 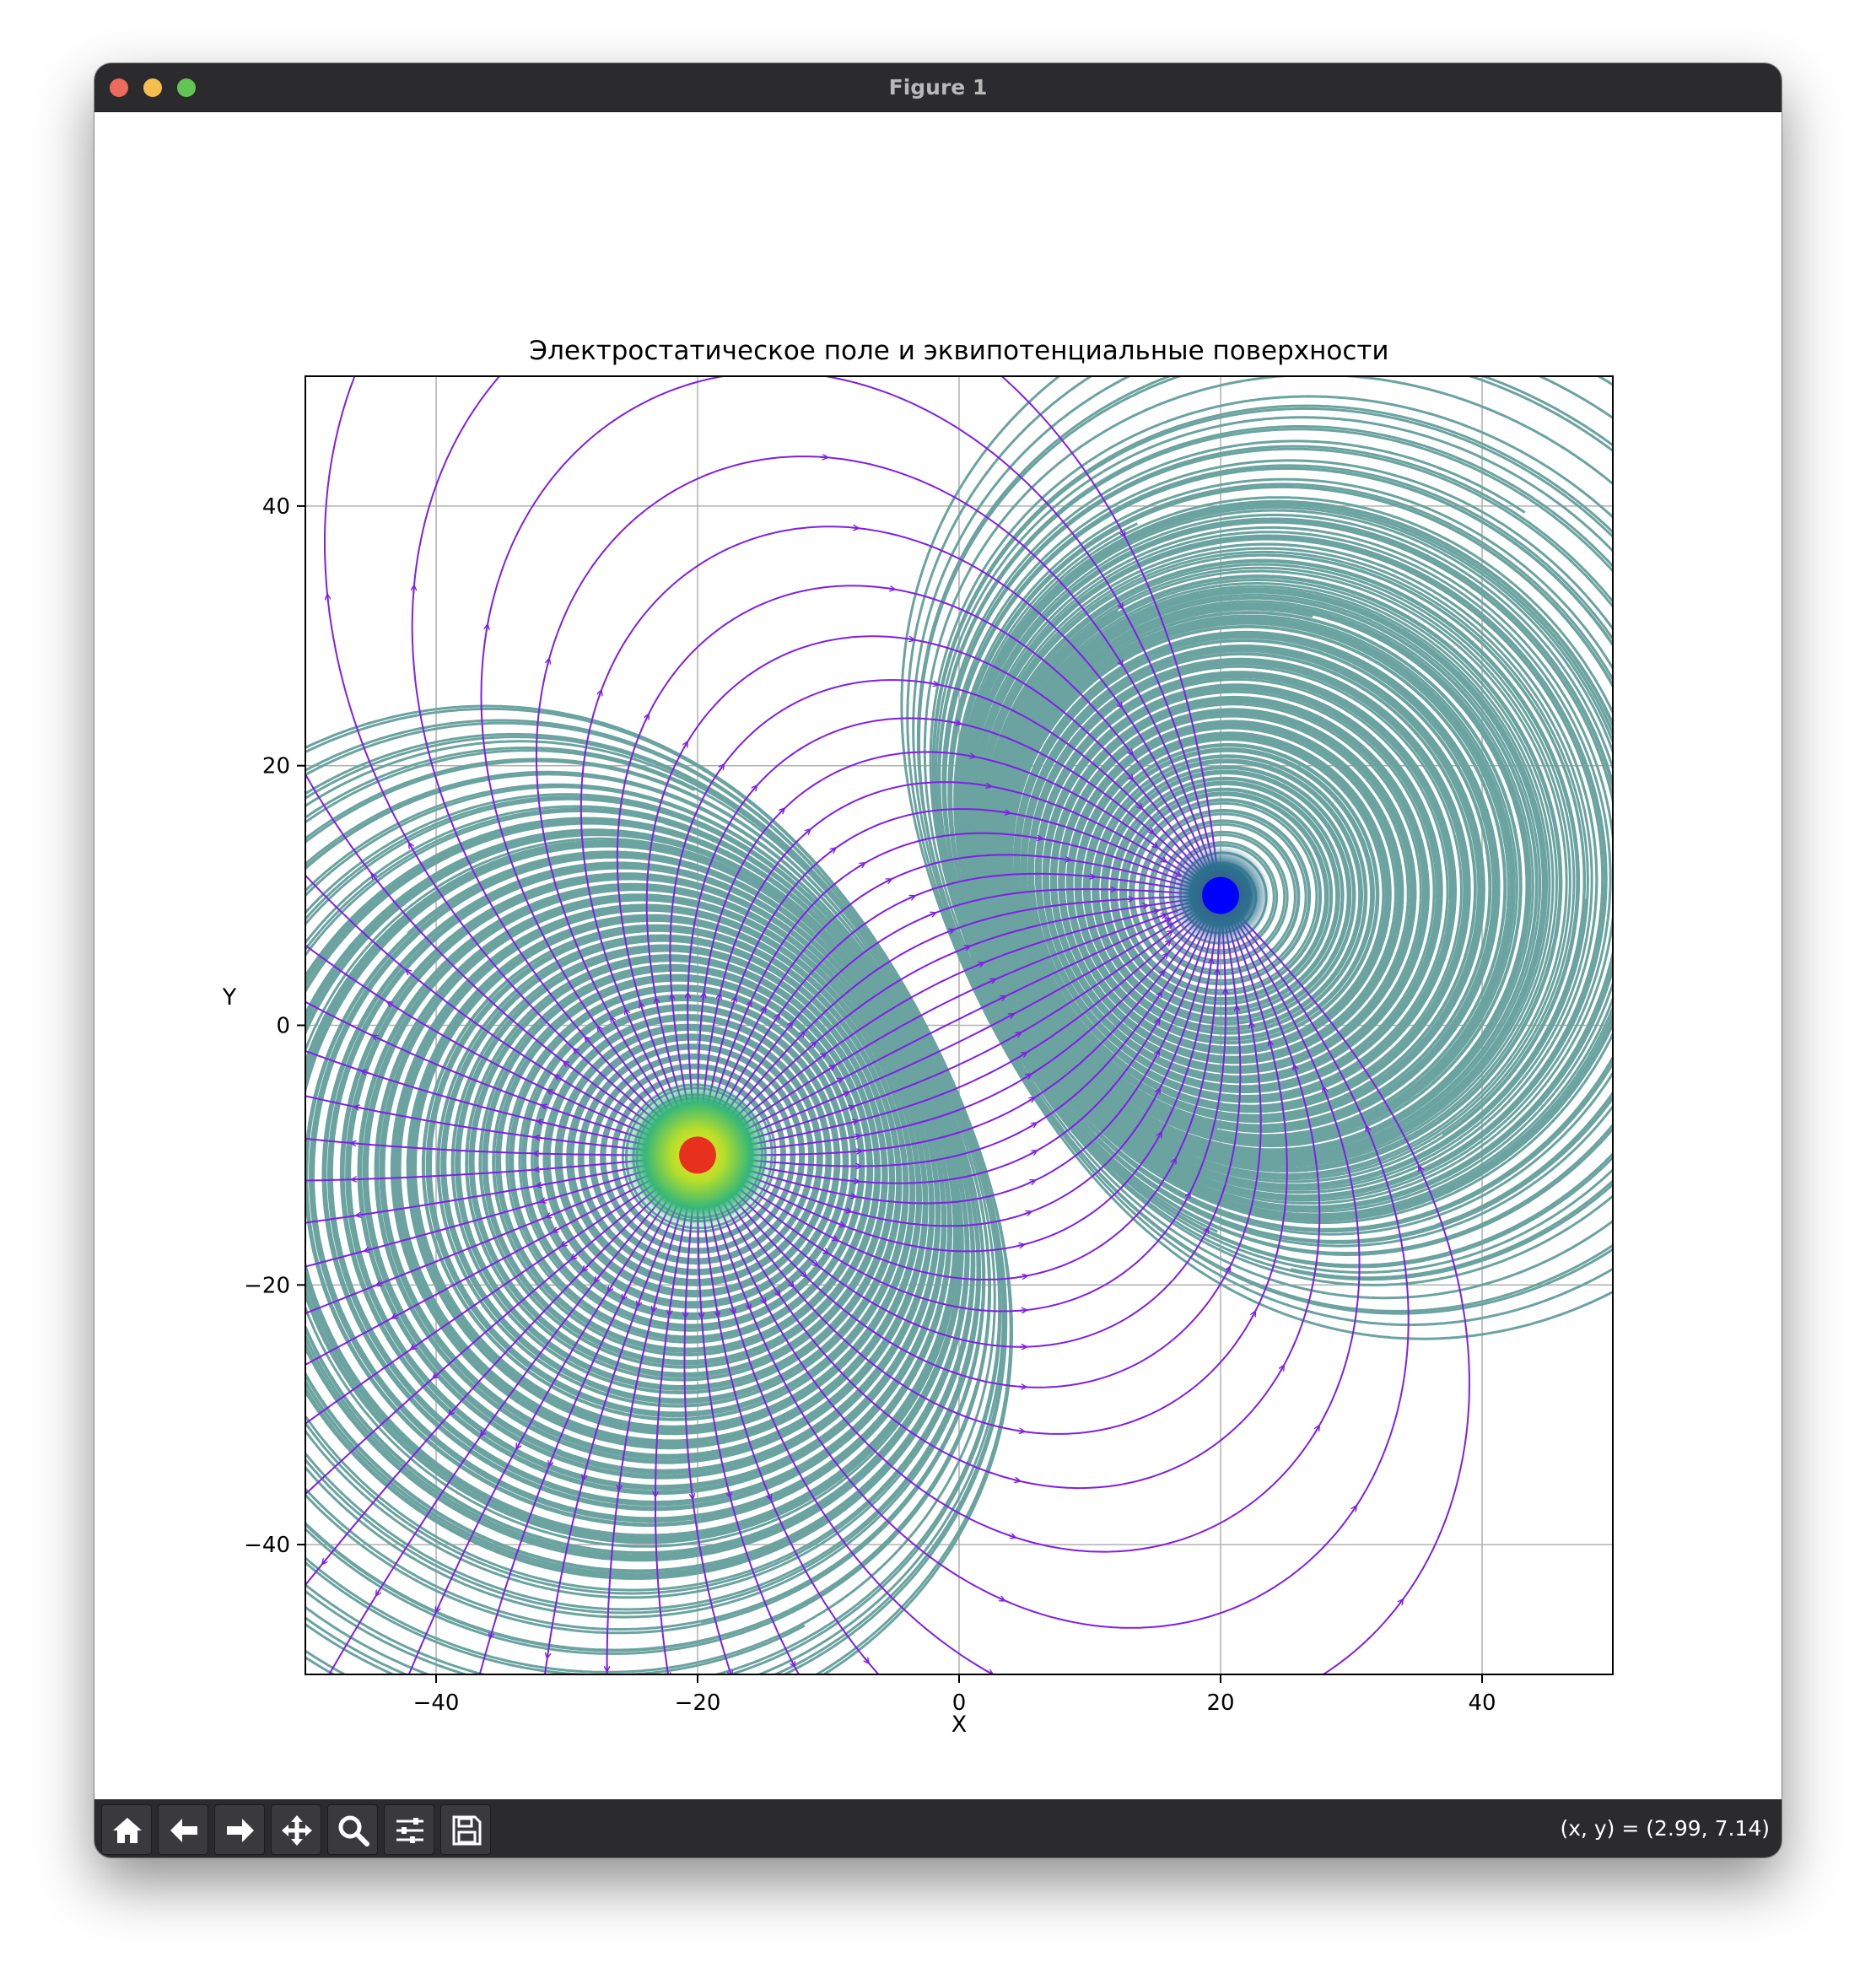 I want to click on charges, so click(x=946, y=1038).